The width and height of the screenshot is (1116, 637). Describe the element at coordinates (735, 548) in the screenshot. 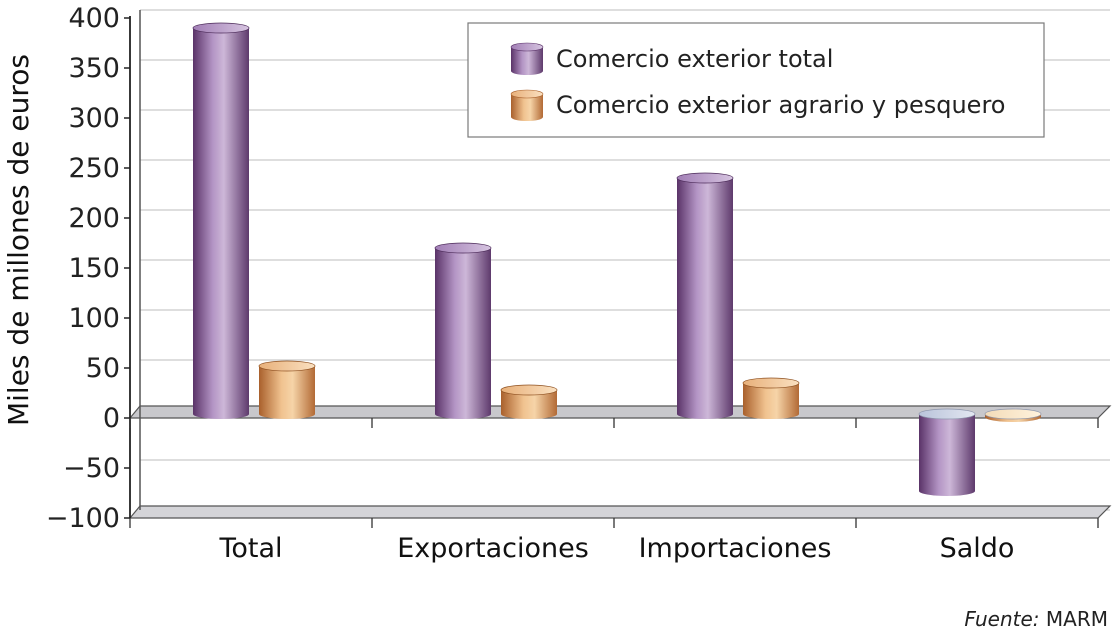

I see `x-tick-label: Importaciones` at that location.